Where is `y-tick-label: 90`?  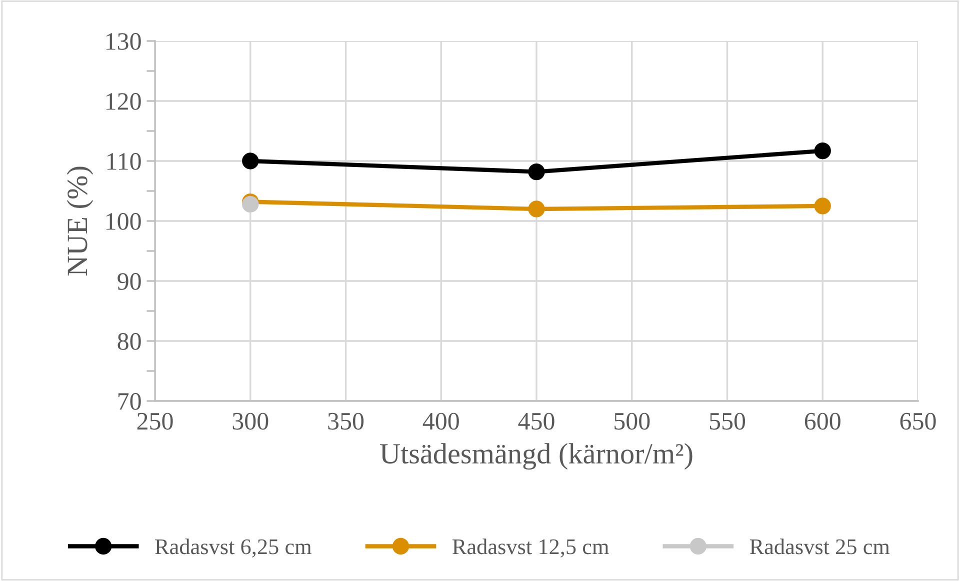
y-tick-label: 90 is located at coordinates (129, 281).